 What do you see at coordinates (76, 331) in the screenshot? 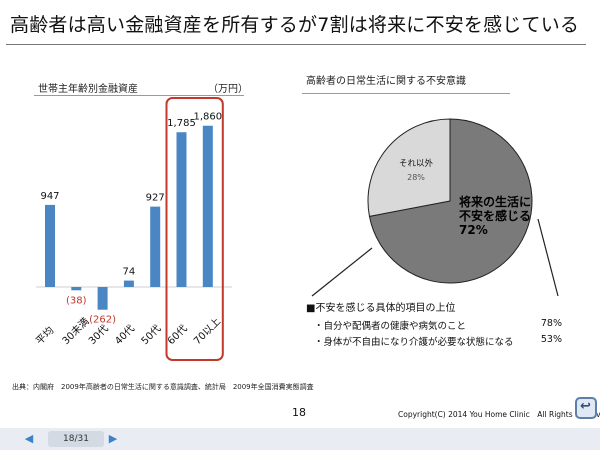
I see `x-tick-label: 30未満` at bounding box center [76, 331].